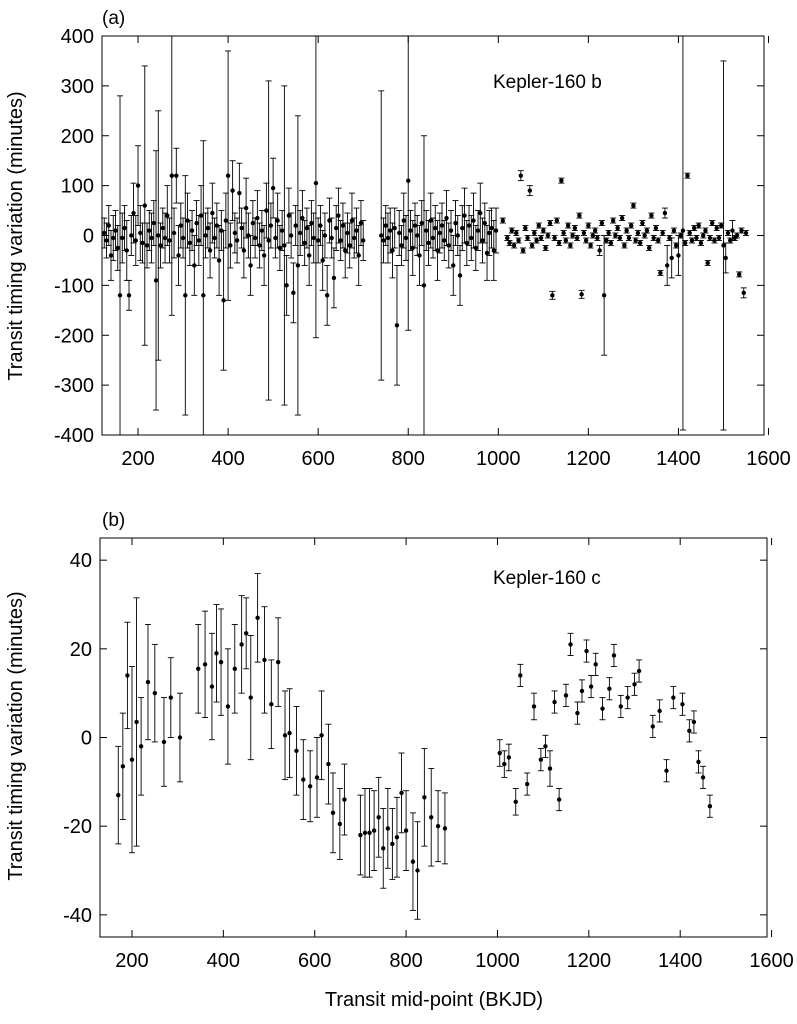 The image size is (797, 1024). Describe the element at coordinates (227, 459) in the screenshot. I see `panel-a-x-tick-label: 400` at that location.